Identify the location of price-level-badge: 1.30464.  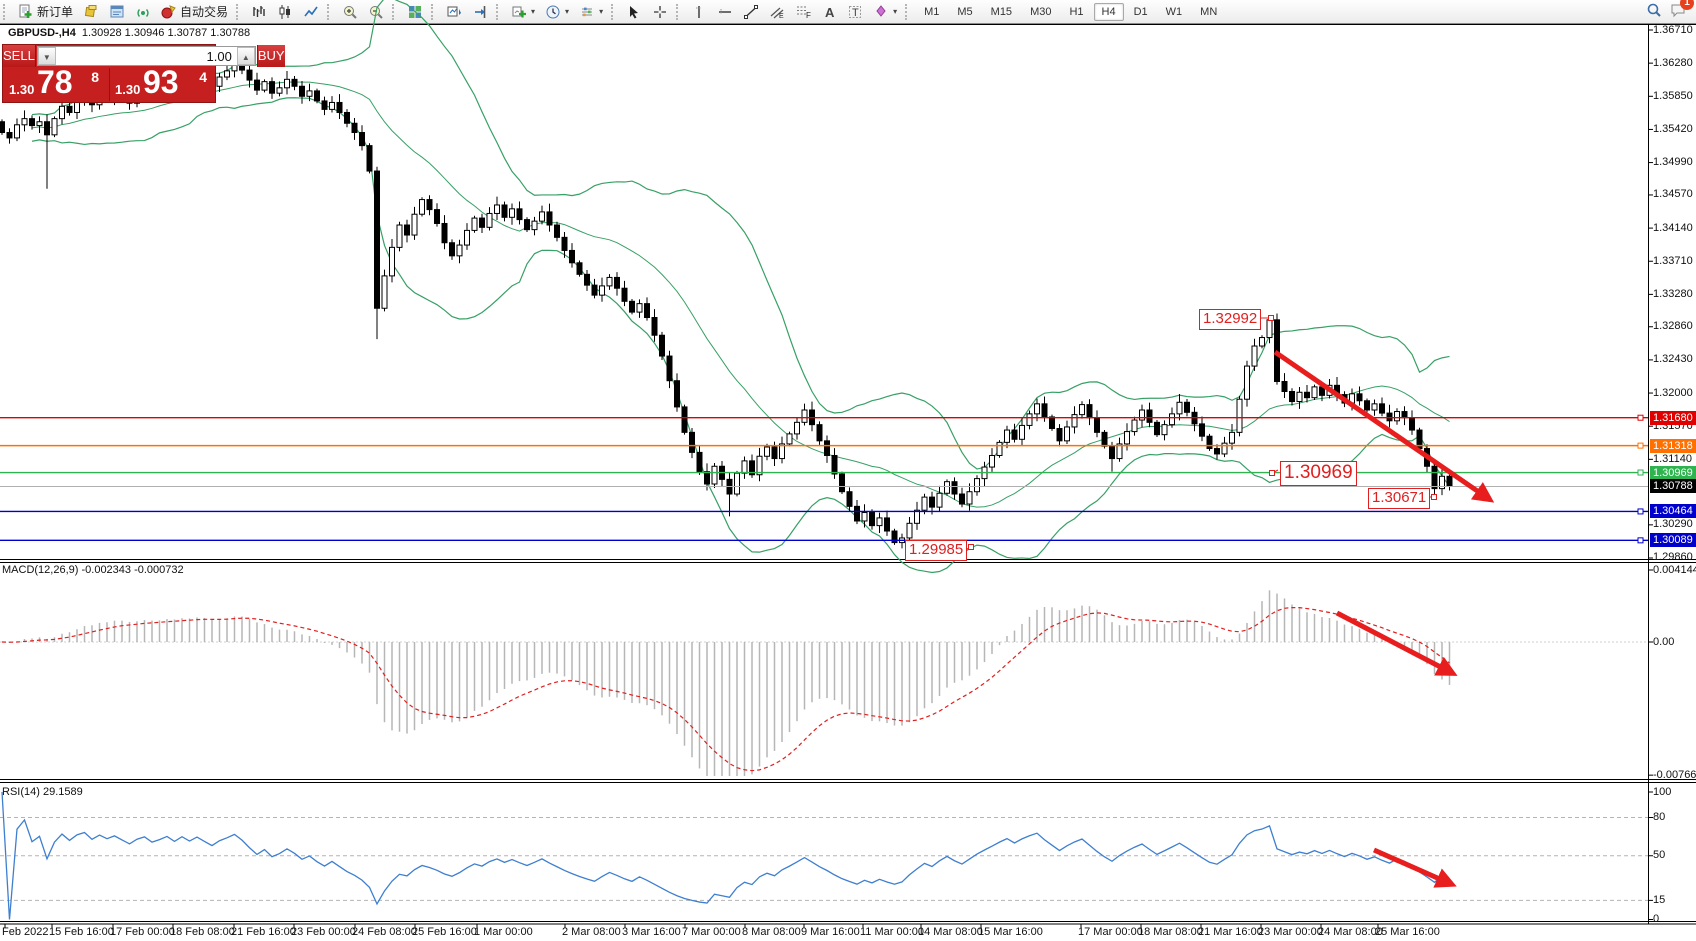
(1673, 511).